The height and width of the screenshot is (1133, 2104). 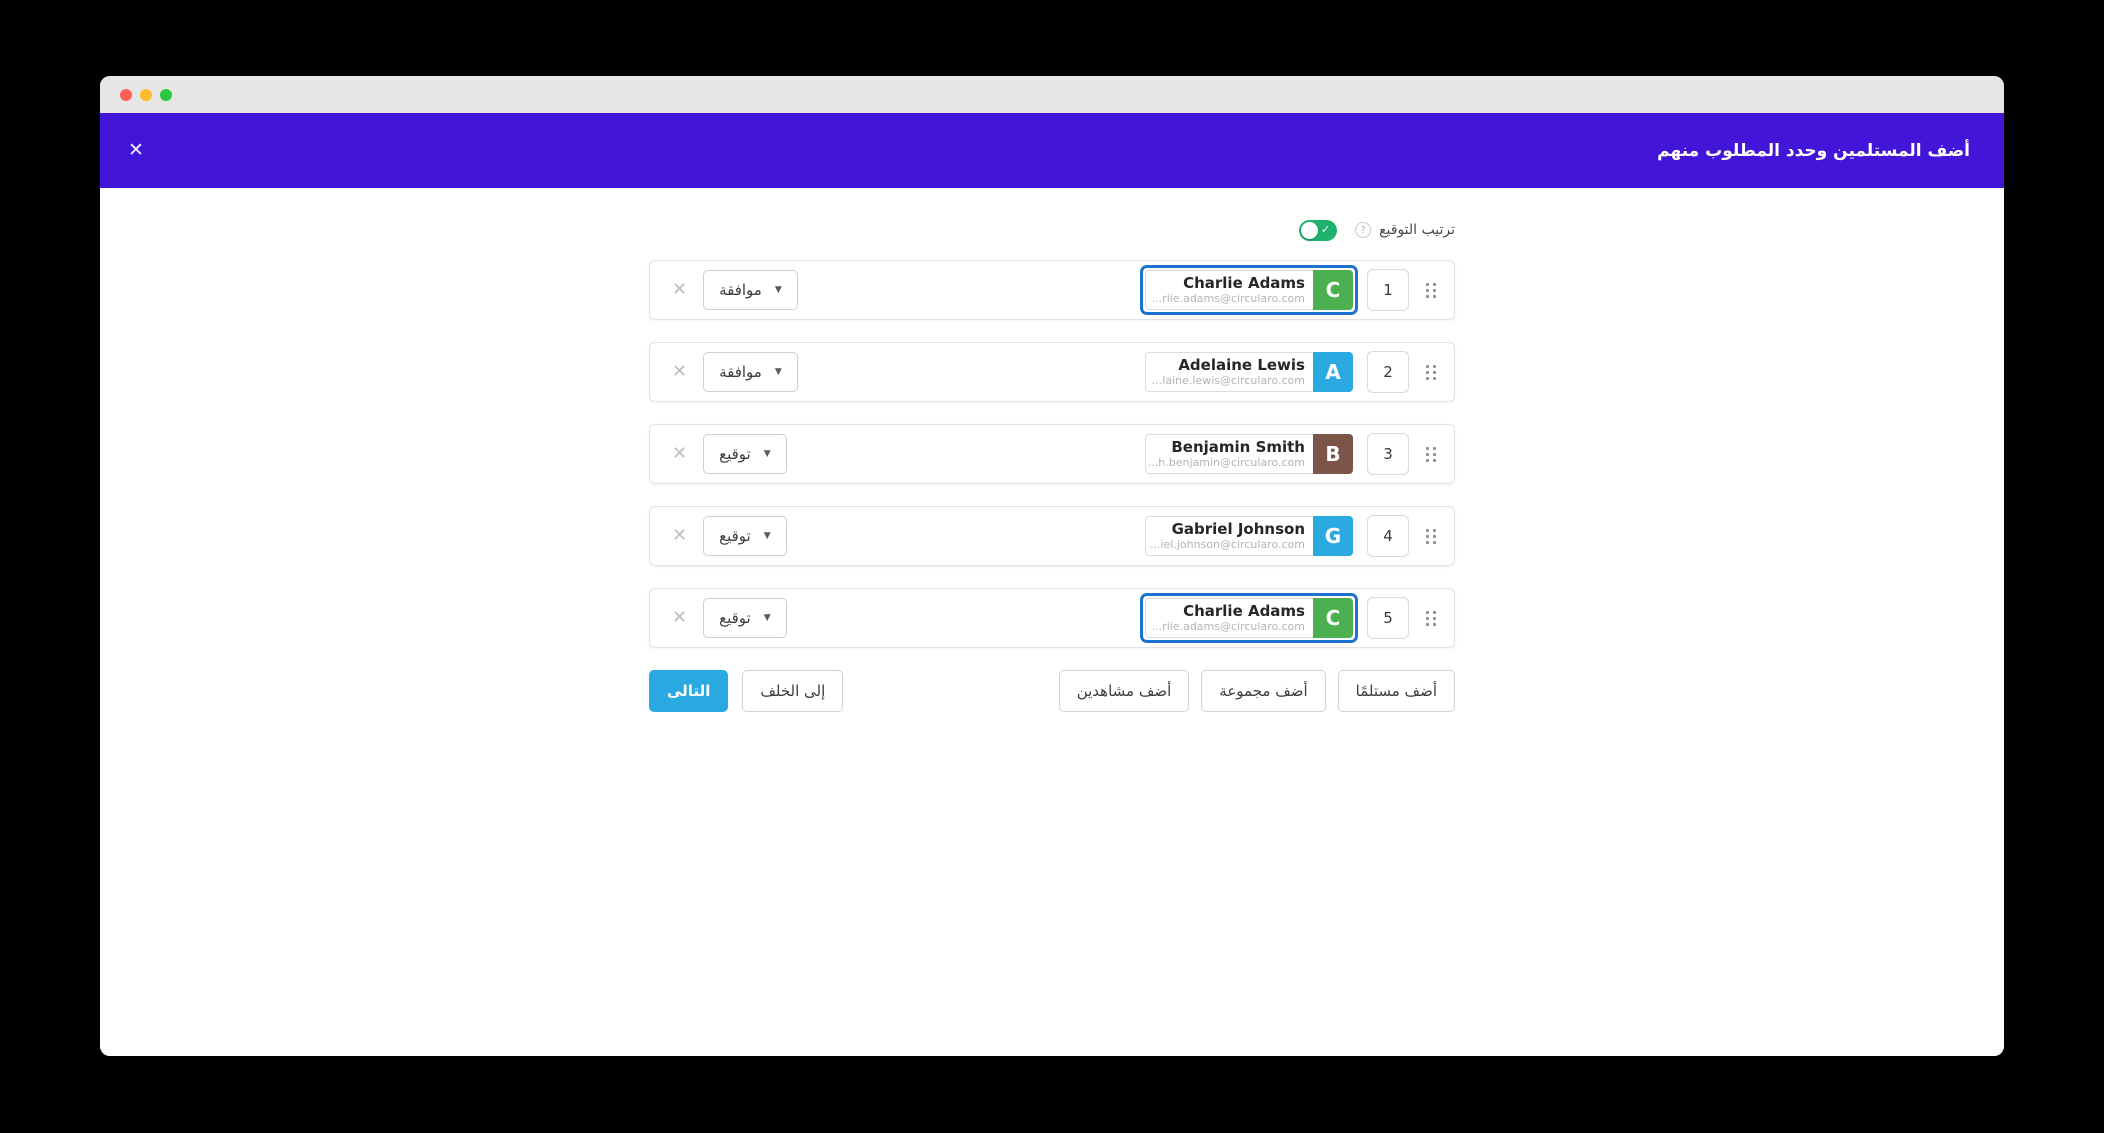 I want to click on page-title: أضف المستلمين وحدد المطلوب منهم, so click(x=1813, y=150).